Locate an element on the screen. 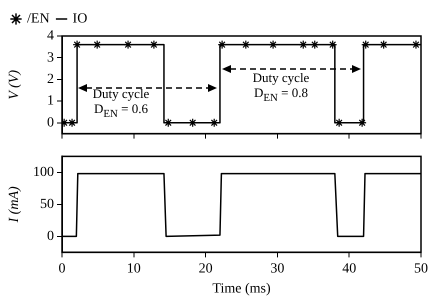 The height and width of the screenshot is (299, 445). legend-label: /EN is located at coordinates (38, 19).